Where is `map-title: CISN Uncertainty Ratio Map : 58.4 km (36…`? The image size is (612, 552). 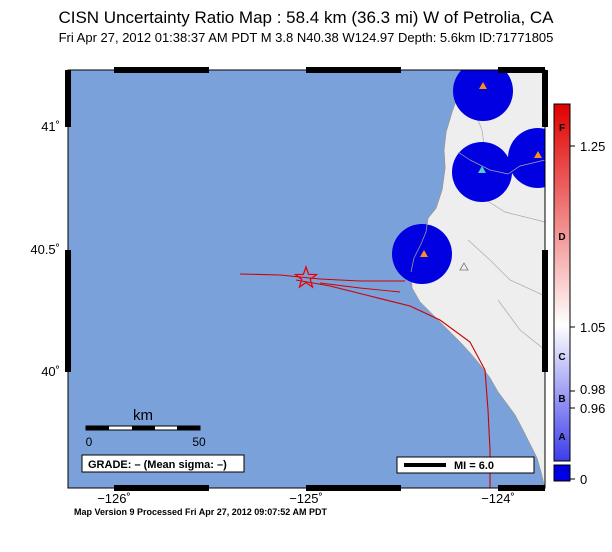 map-title: CISN Uncertainty Ratio Map : 58.4 km (36… is located at coordinates (306, 17).